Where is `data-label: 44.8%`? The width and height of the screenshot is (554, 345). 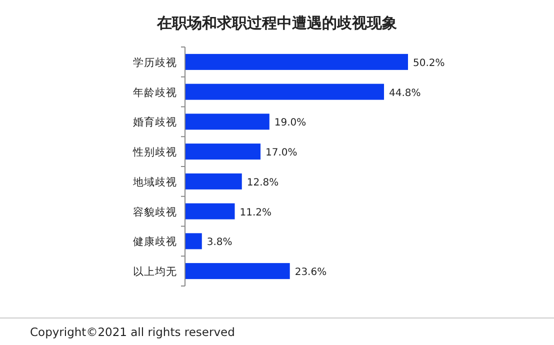
data-label: 44.8% is located at coordinates (405, 93).